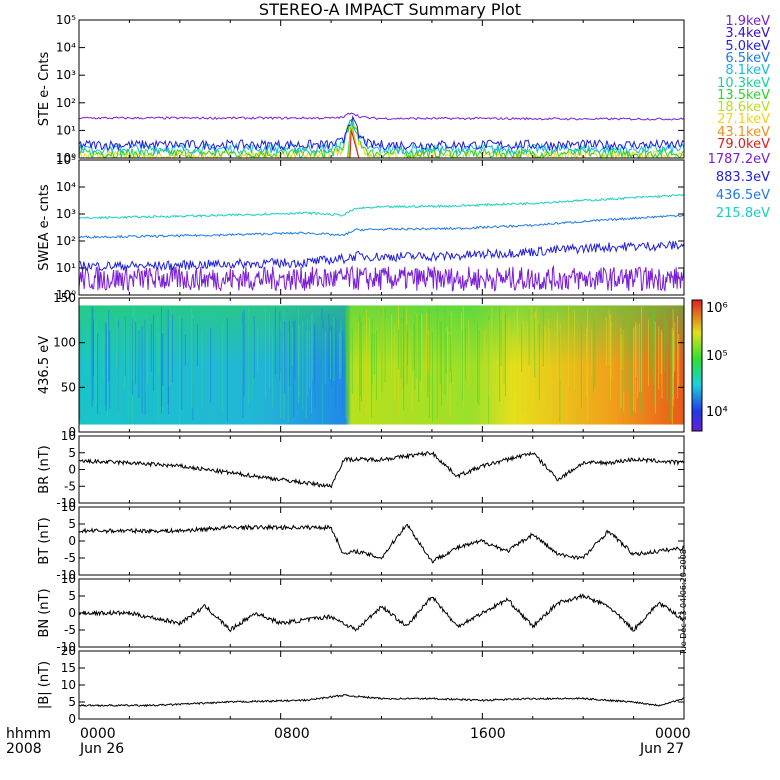  What do you see at coordinates (662, 749) in the screenshot?
I see `date-jun27: Jun 27` at bounding box center [662, 749].